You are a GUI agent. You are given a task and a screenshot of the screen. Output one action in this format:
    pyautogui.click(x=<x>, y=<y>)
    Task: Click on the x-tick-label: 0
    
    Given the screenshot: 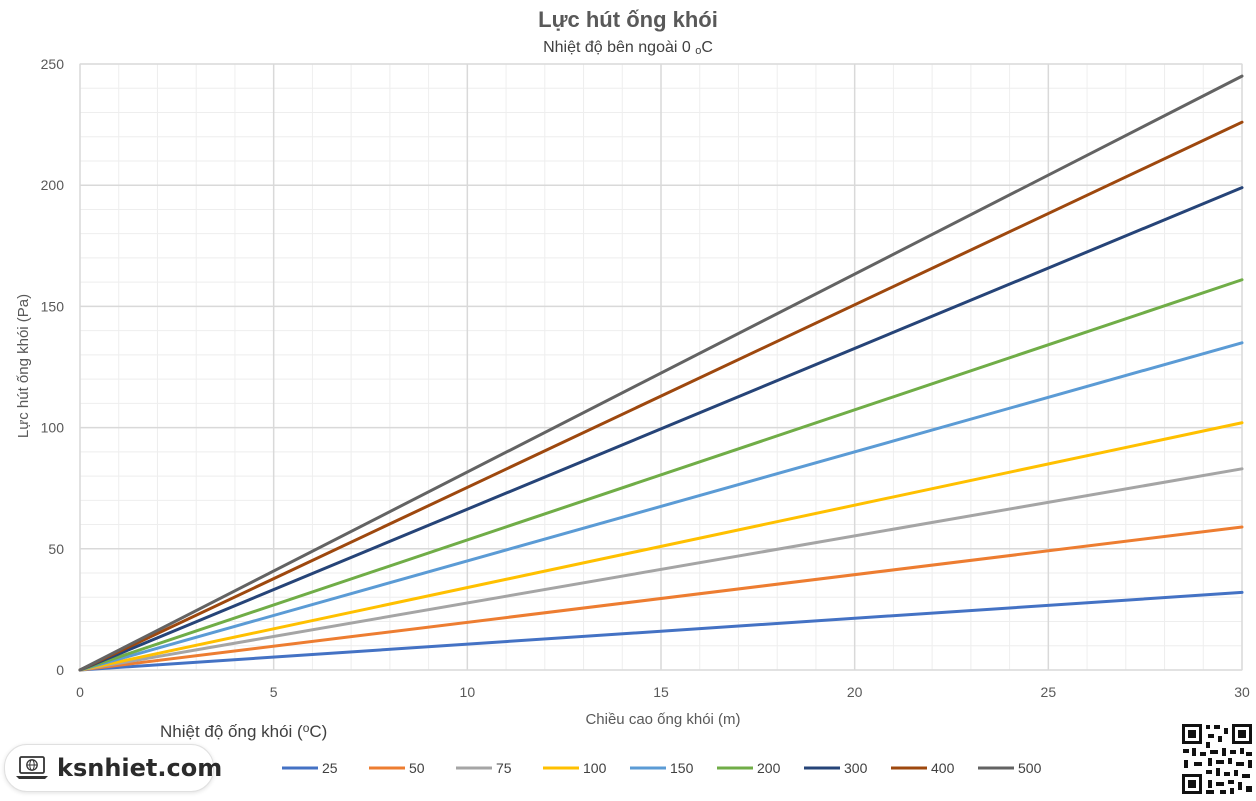 What is the action you would take?
    pyautogui.click(x=80, y=692)
    